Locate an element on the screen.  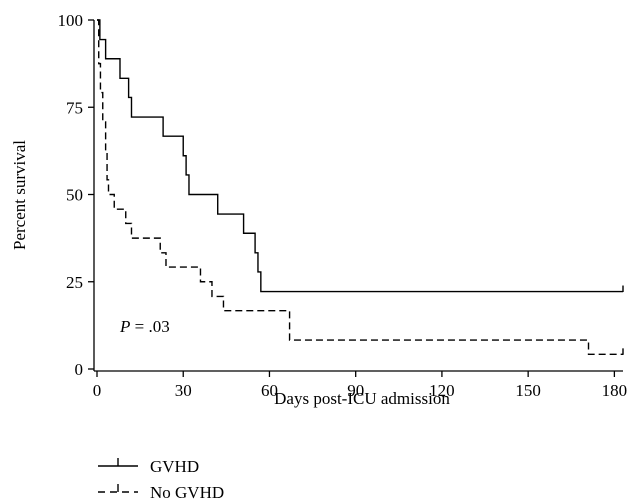
x-tick-label: 180 is located at coordinates (615, 390).